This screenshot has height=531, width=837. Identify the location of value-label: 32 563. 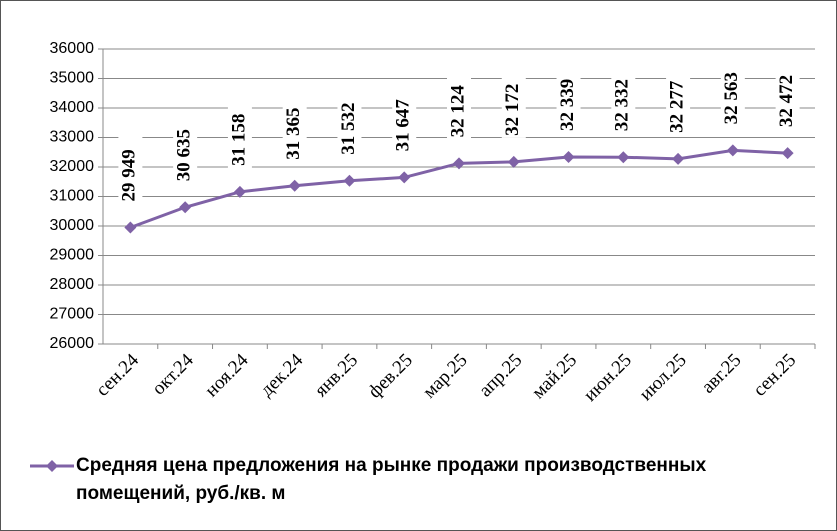
(731, 98).